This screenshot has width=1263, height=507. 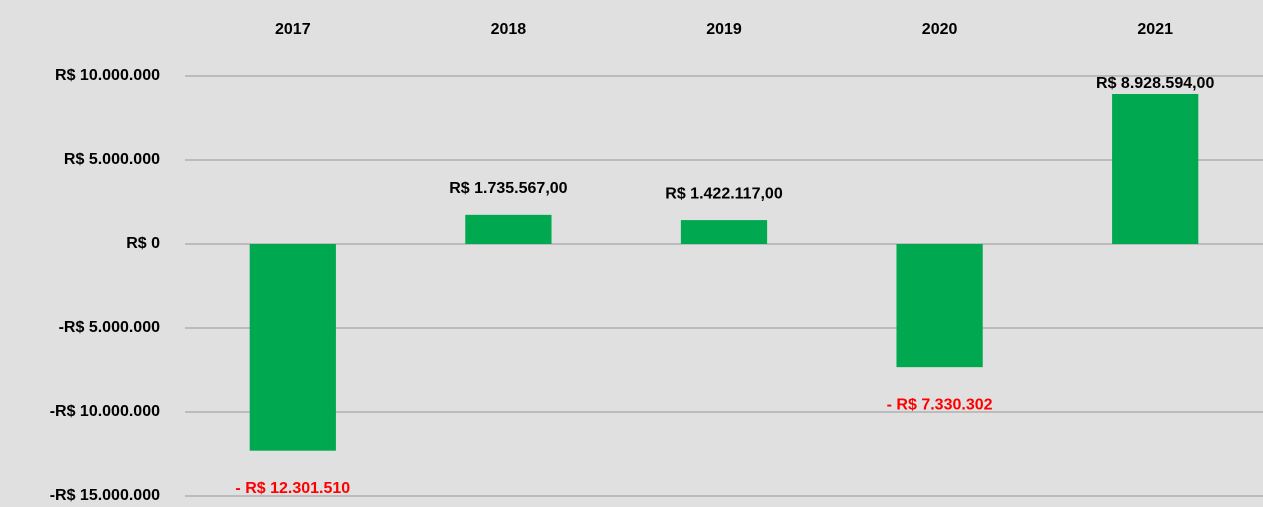 I want to click on data-label: - R$ 12.301.510, so click(x=292, y=488).